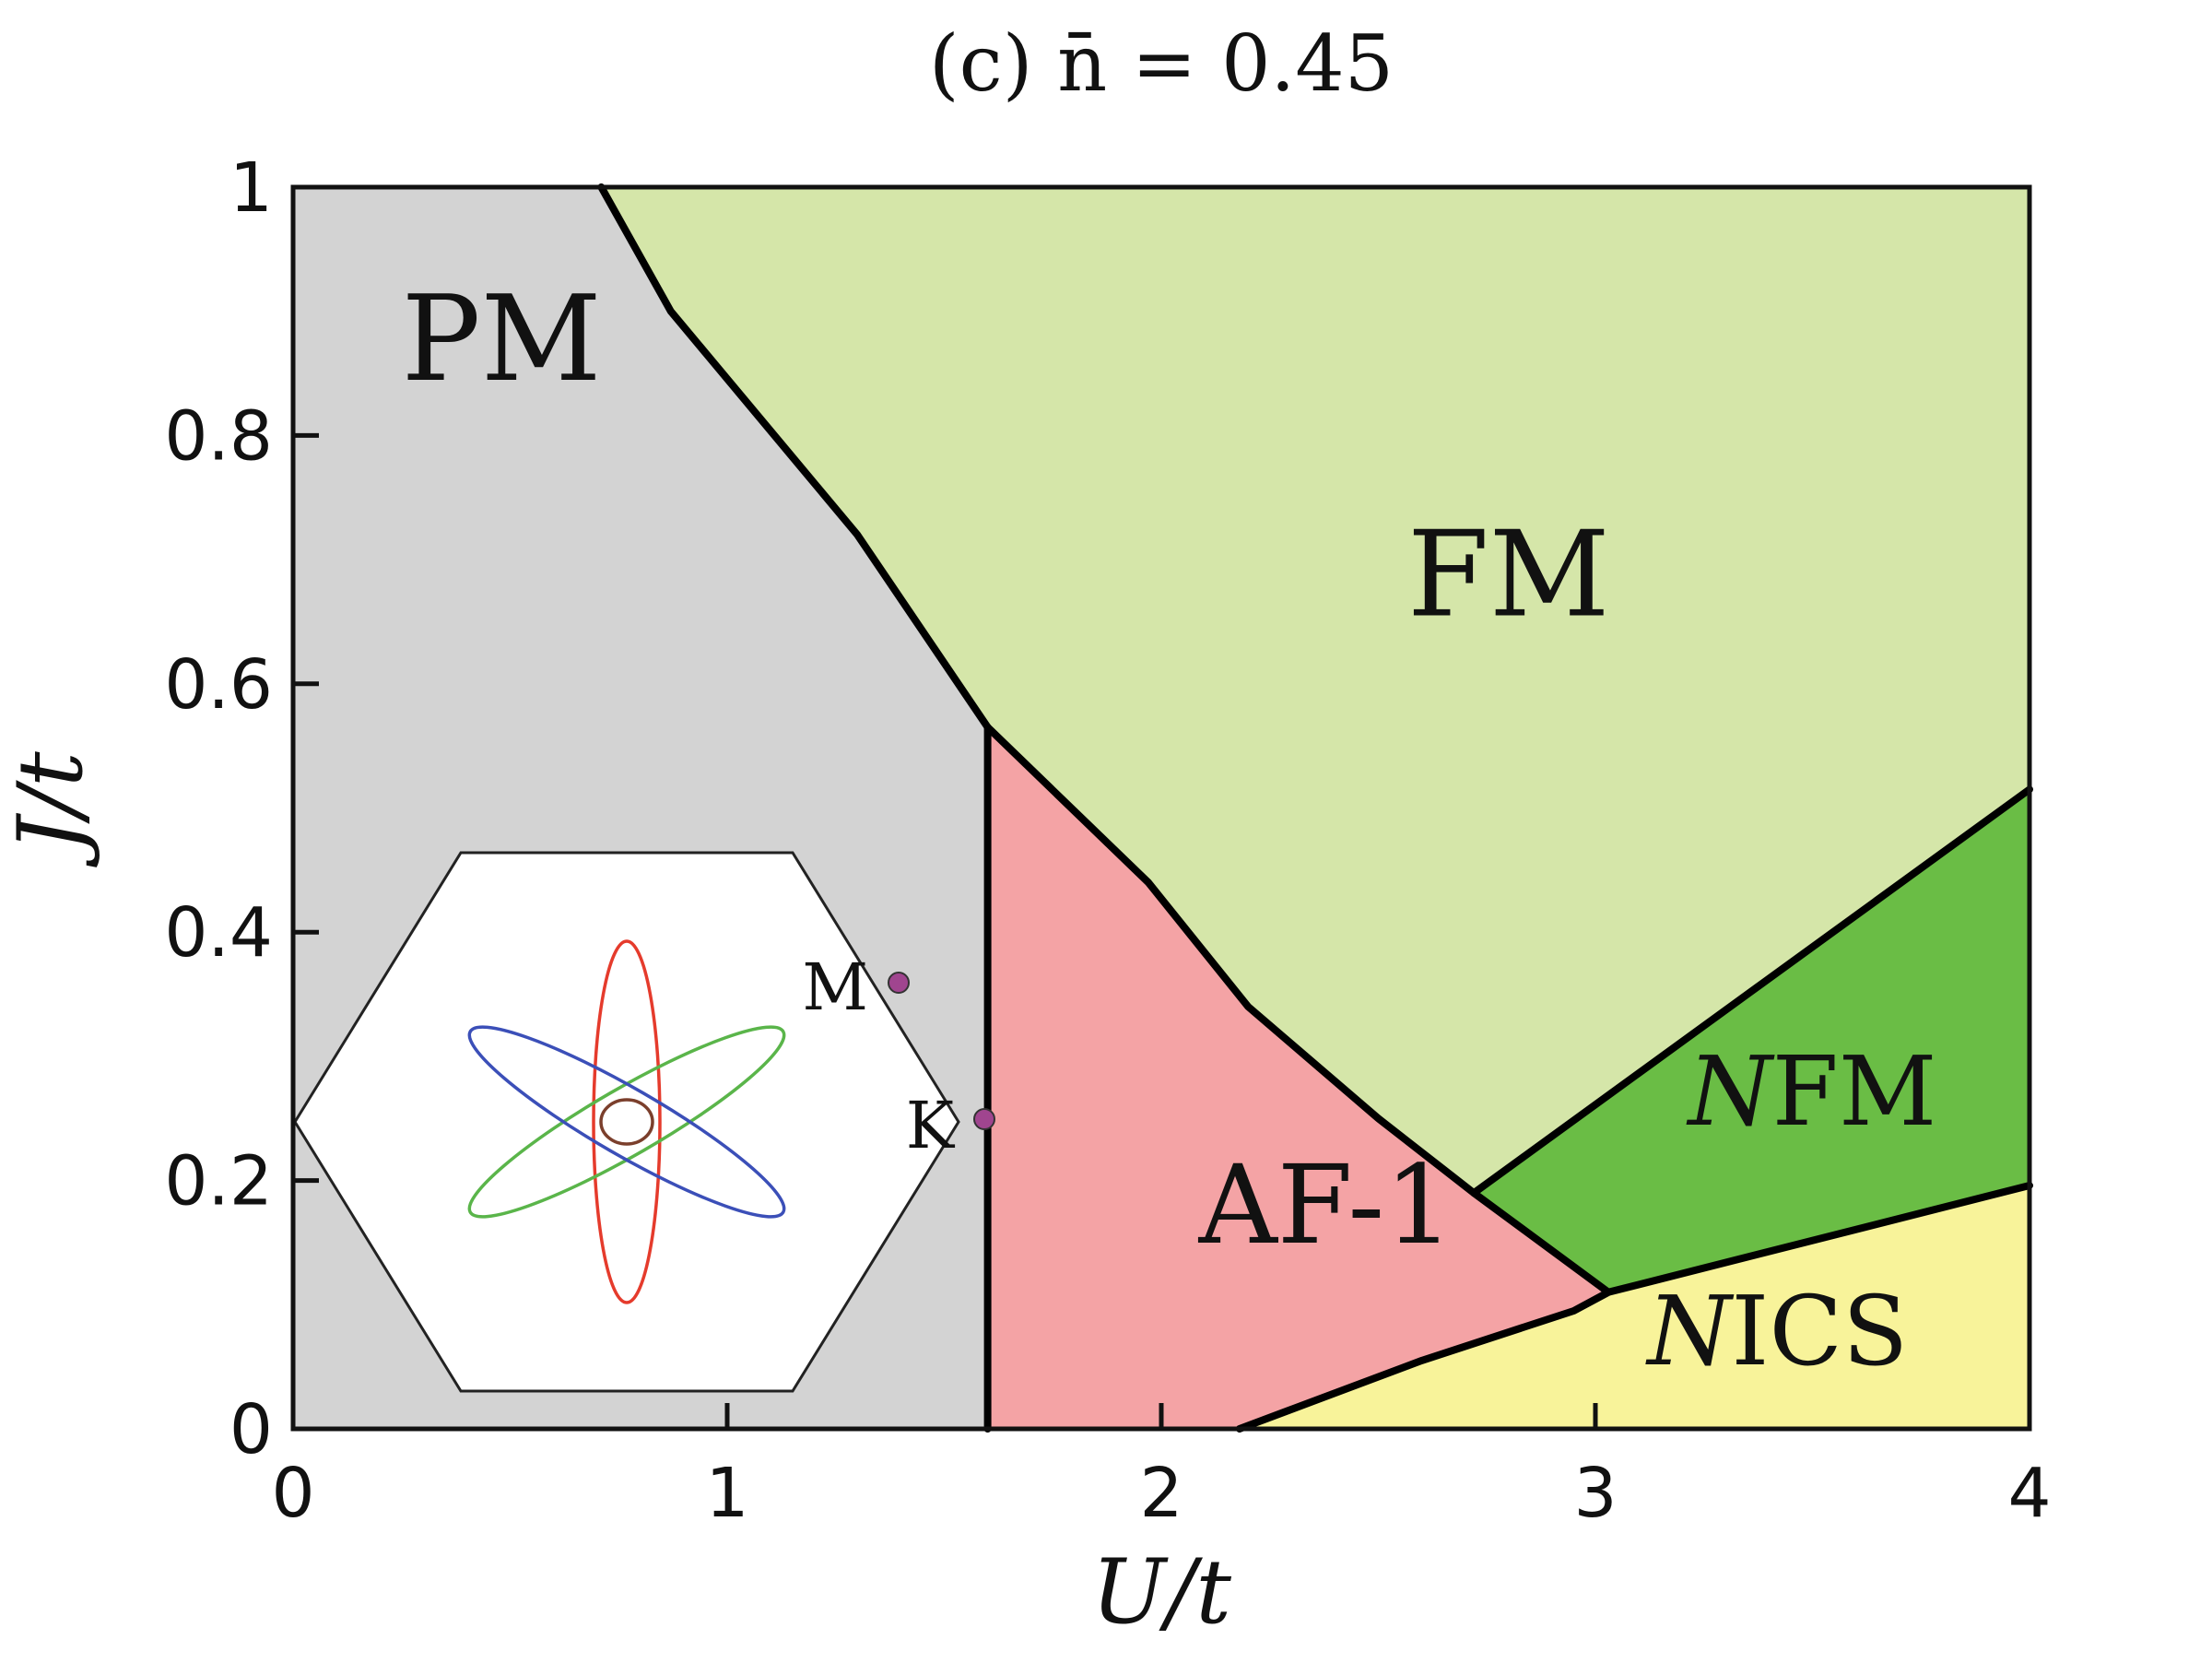 The image size is (2212, 1663). What do you see at coordinates (1508, 575) in the screenshot?
I see `region-label-fm: FM` at bounding box center [1508, 575].